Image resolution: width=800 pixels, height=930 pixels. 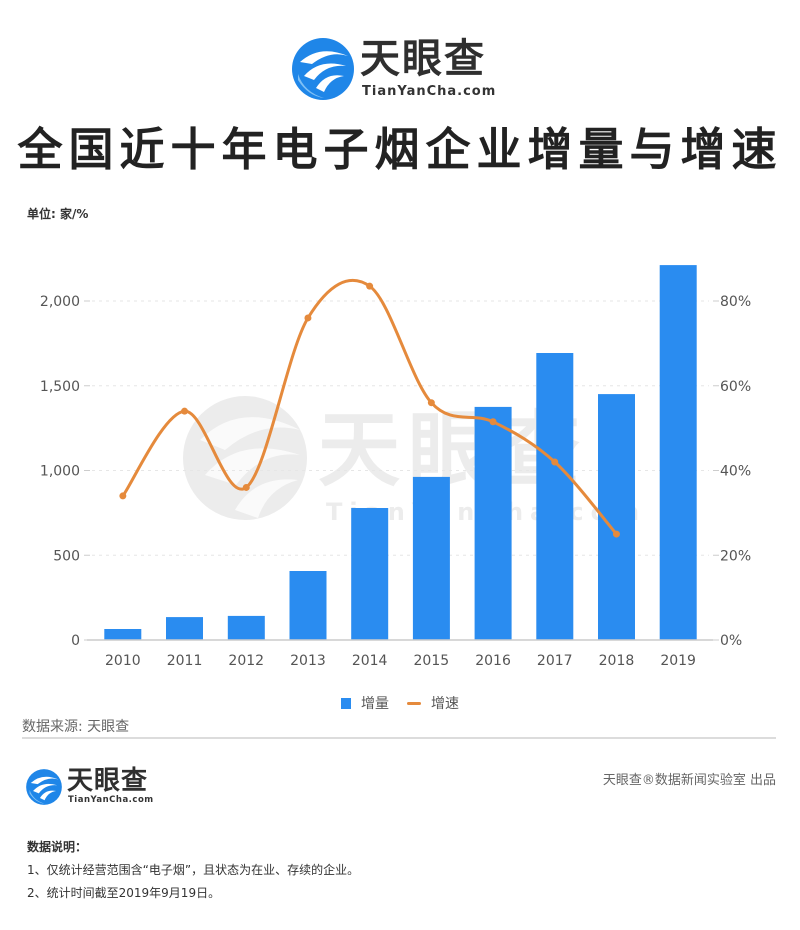 What do you see at coordinates (735, 472) in the screenshot?
I see `svg-text: 40%` at bounding box center [735, 472].